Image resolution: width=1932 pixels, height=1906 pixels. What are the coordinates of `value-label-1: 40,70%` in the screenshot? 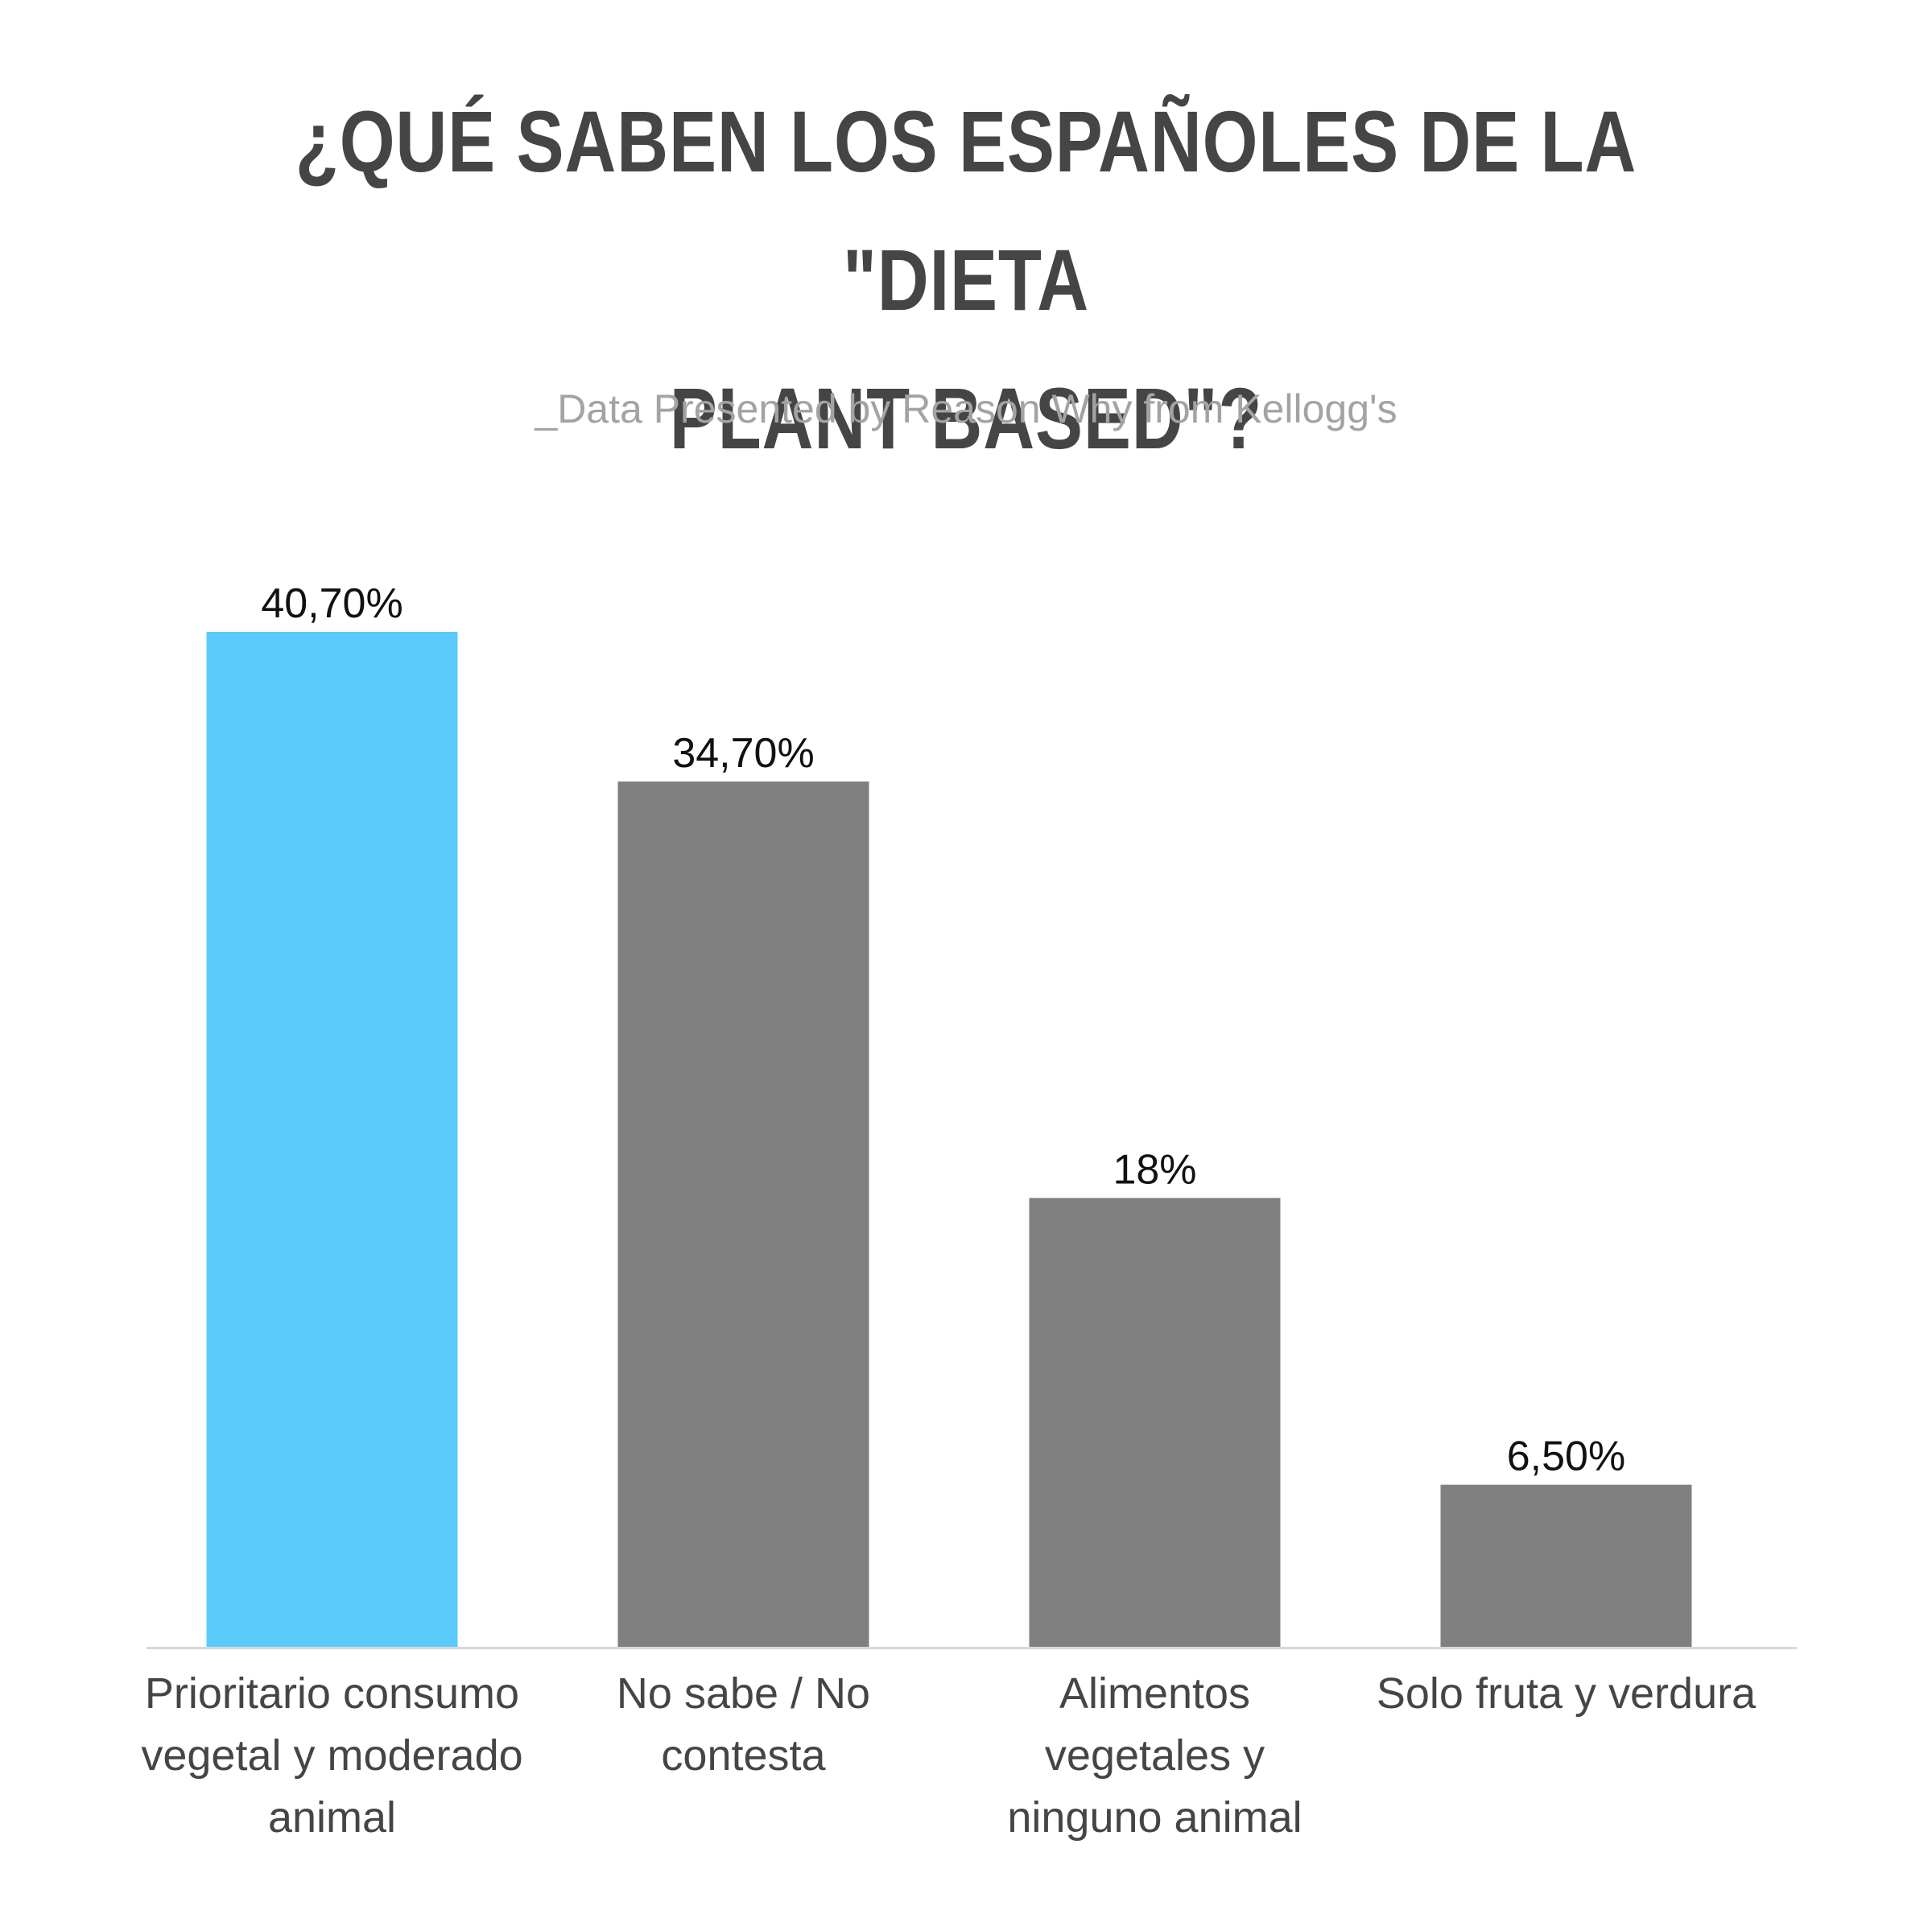 It's located at (331, 603).